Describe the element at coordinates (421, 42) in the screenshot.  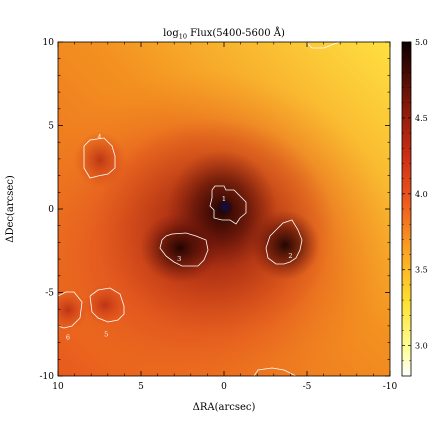
I see `colorbar-tick-label: 5.0` at that location.